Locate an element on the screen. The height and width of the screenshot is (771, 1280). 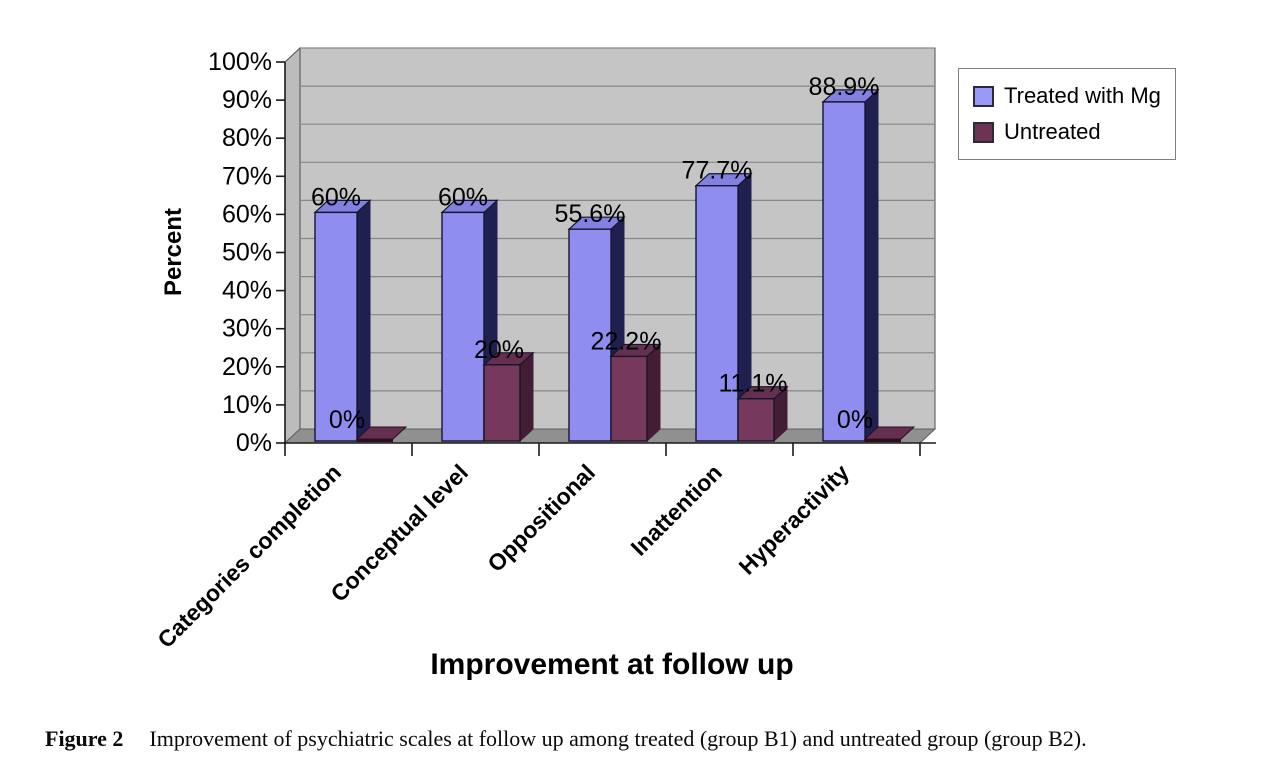
legend-item-untreated: Untreated is located at coordinates (1068, 132).